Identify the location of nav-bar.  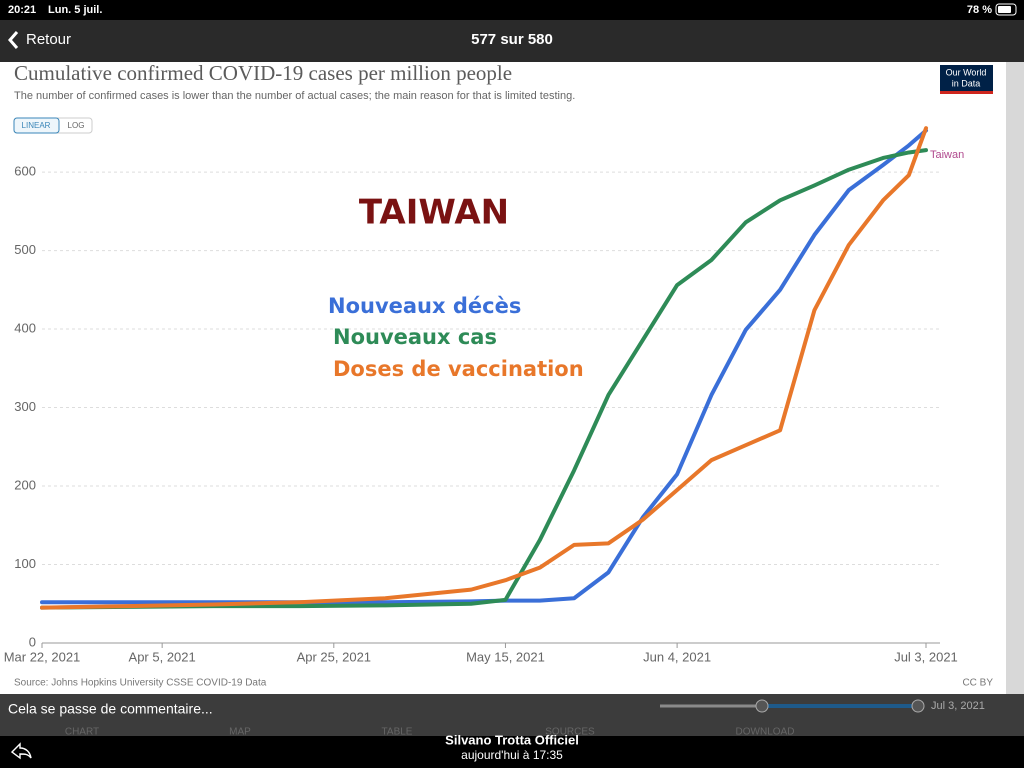
(512, 41).